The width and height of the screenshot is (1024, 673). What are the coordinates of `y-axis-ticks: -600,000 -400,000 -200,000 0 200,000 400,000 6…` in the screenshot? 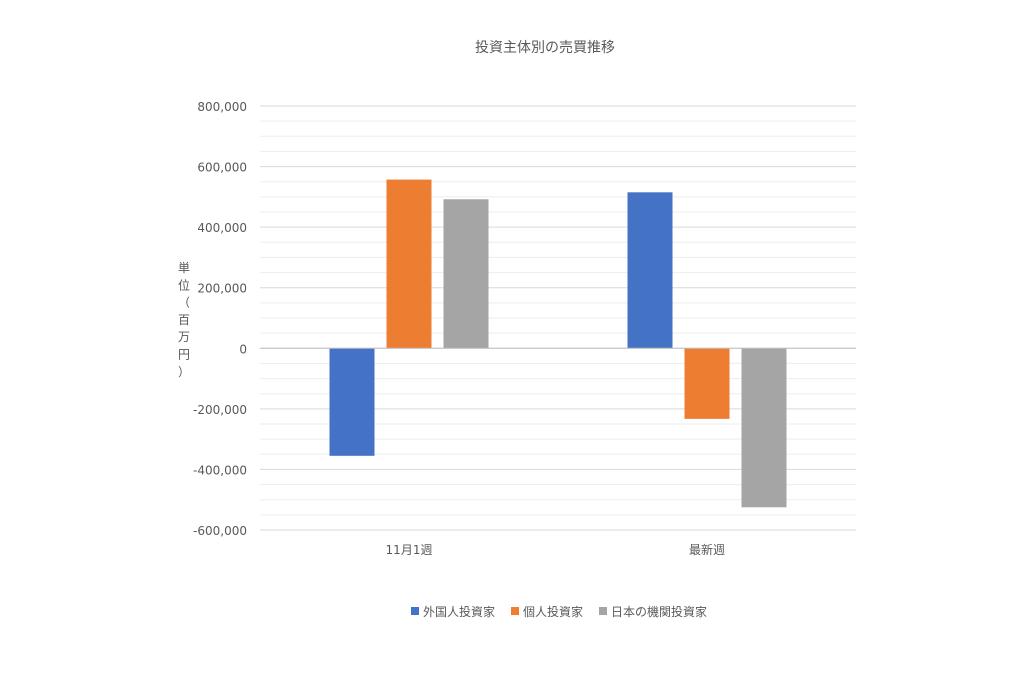 It's located at (220, 319).